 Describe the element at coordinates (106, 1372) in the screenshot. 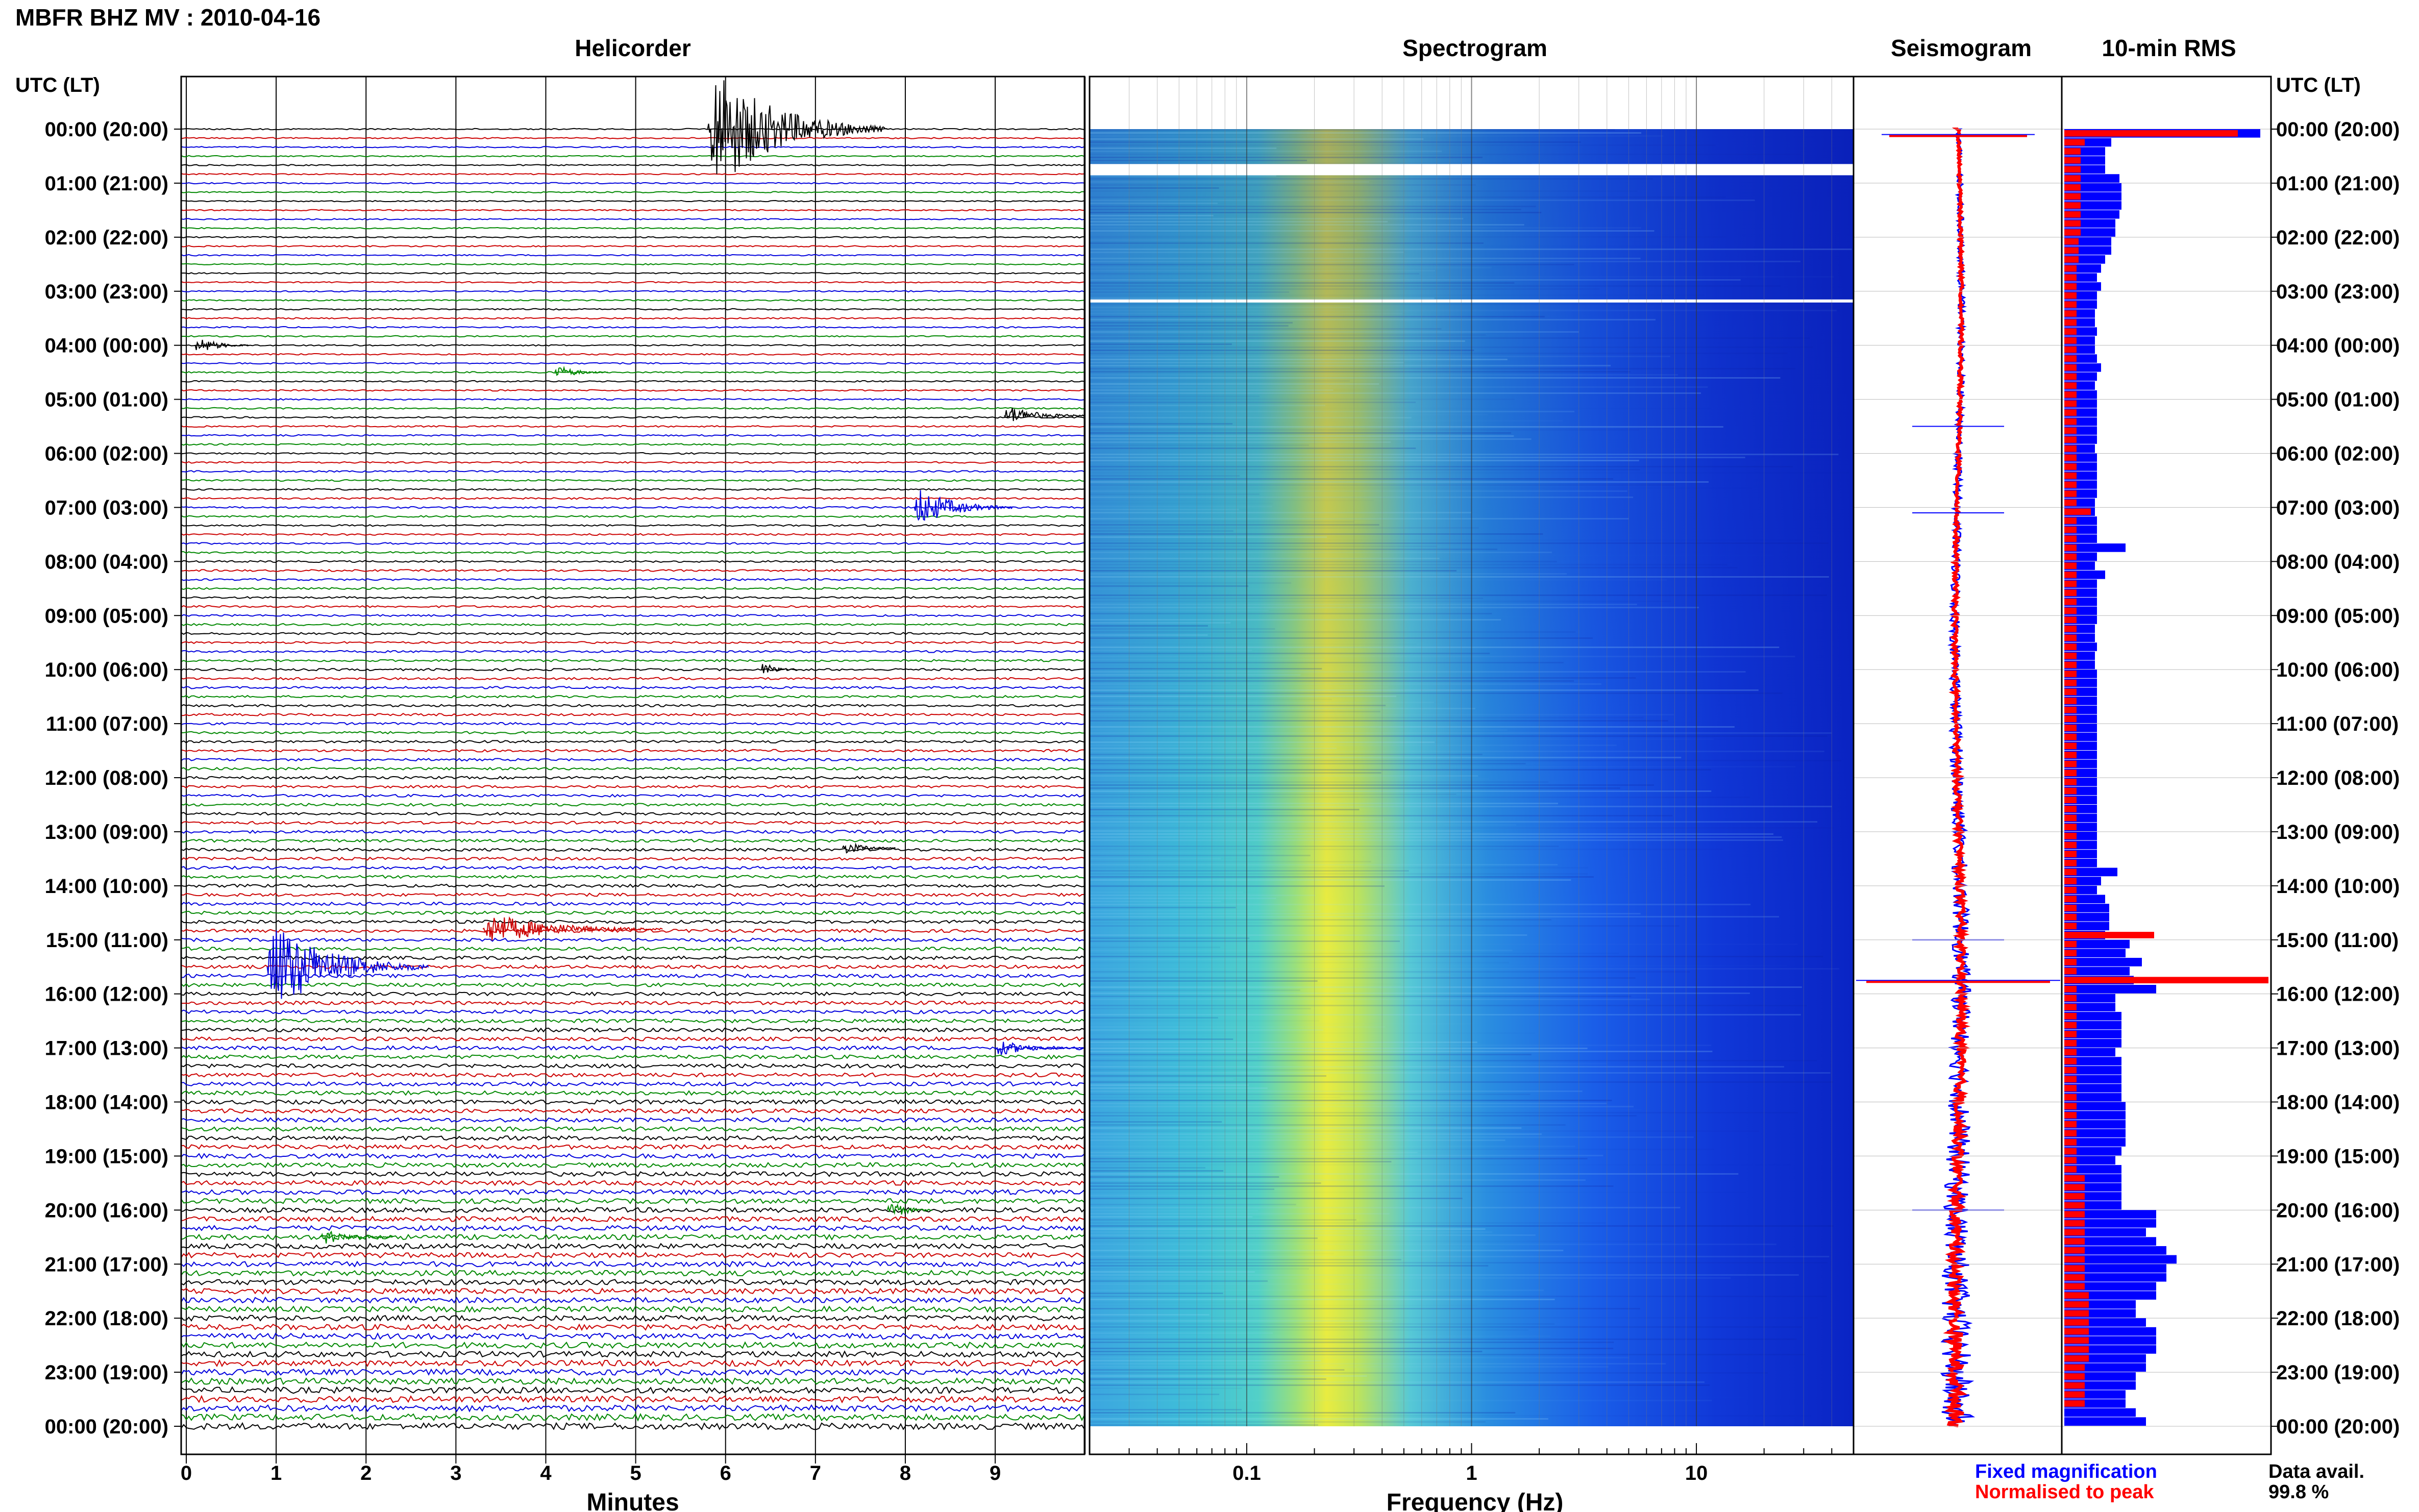

I see `time-label-left: 23:00 (19:00)` at that location.